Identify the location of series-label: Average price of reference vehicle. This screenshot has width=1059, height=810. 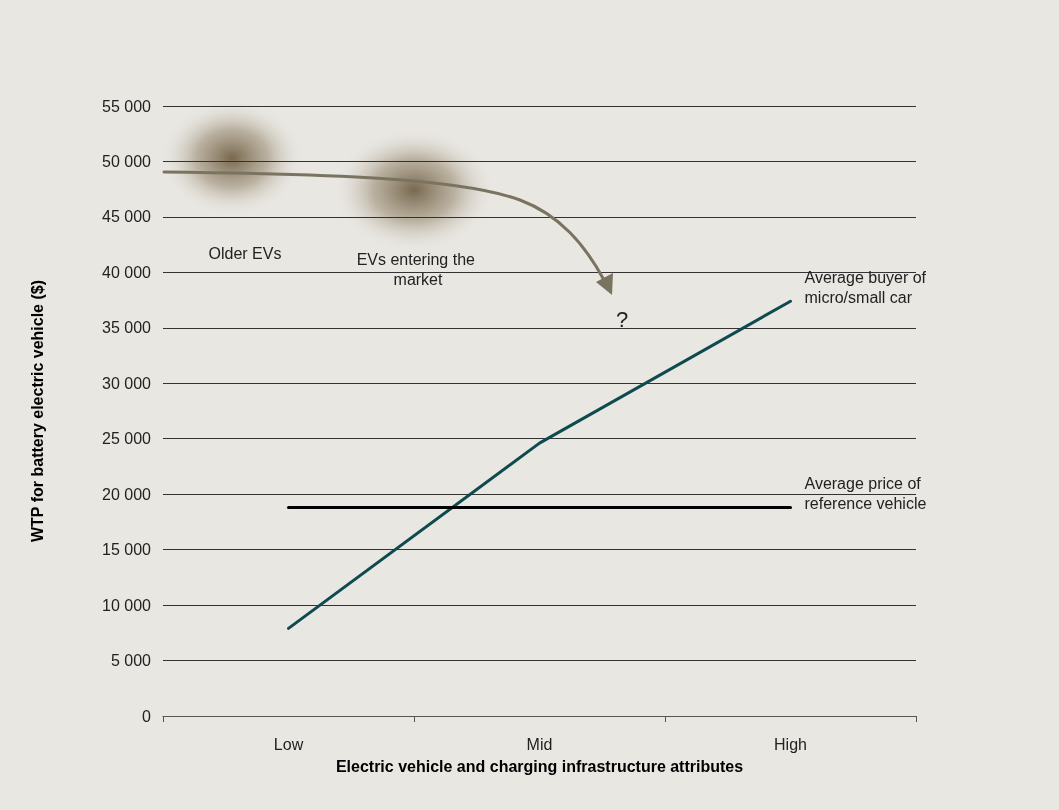
(865, 493).